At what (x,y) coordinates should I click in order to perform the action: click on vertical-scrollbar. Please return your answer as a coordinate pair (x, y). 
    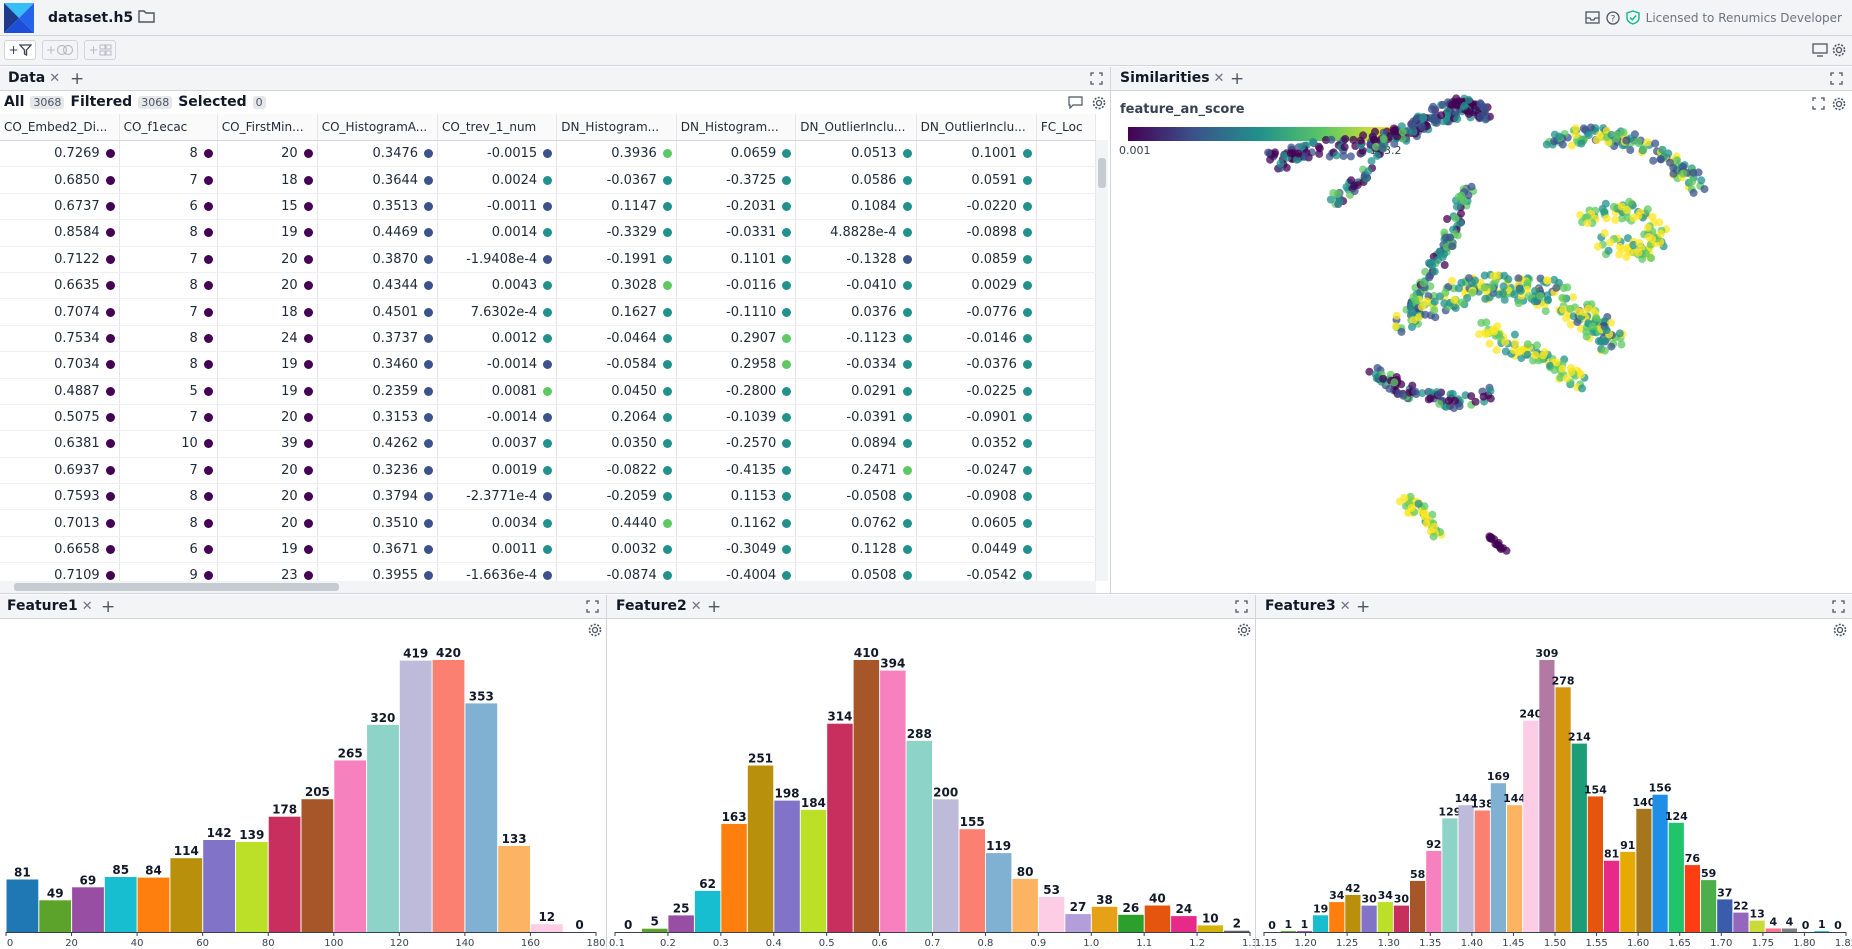
    Looking at the image, I should click on (1102, 360).